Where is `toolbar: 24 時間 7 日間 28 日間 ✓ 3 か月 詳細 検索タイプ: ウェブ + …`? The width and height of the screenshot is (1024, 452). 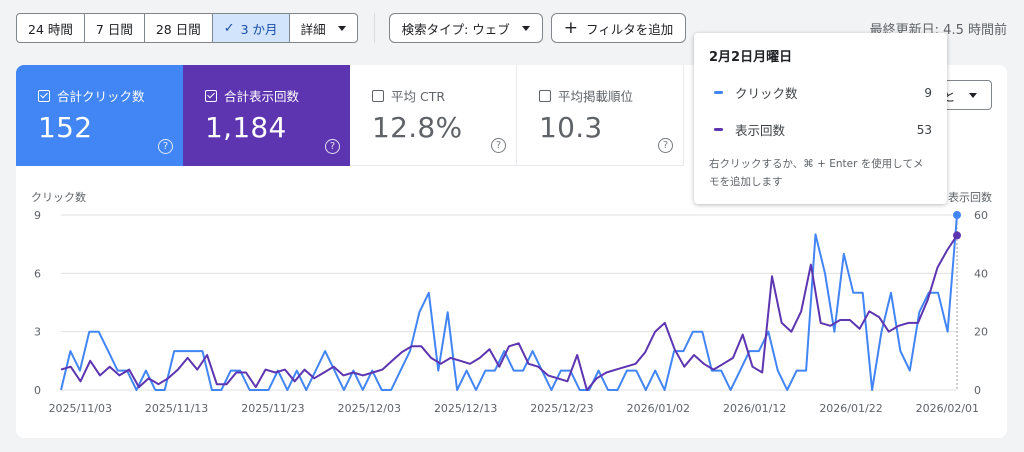
toolbar: 24 時間 7 日間 28 日間 ✓ 3 か月 詳細 検索タイプ: ウェブ + … is located at coordinates (355, 28).